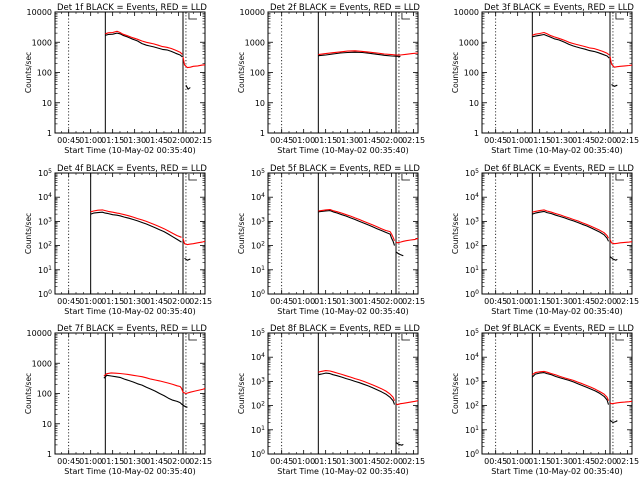 Image resolution: width=640 pixels, height=480 pixels. Describe the element at coordinates (42, 42) in the screenshot. I see `y-tick-label: 1000` at that location.